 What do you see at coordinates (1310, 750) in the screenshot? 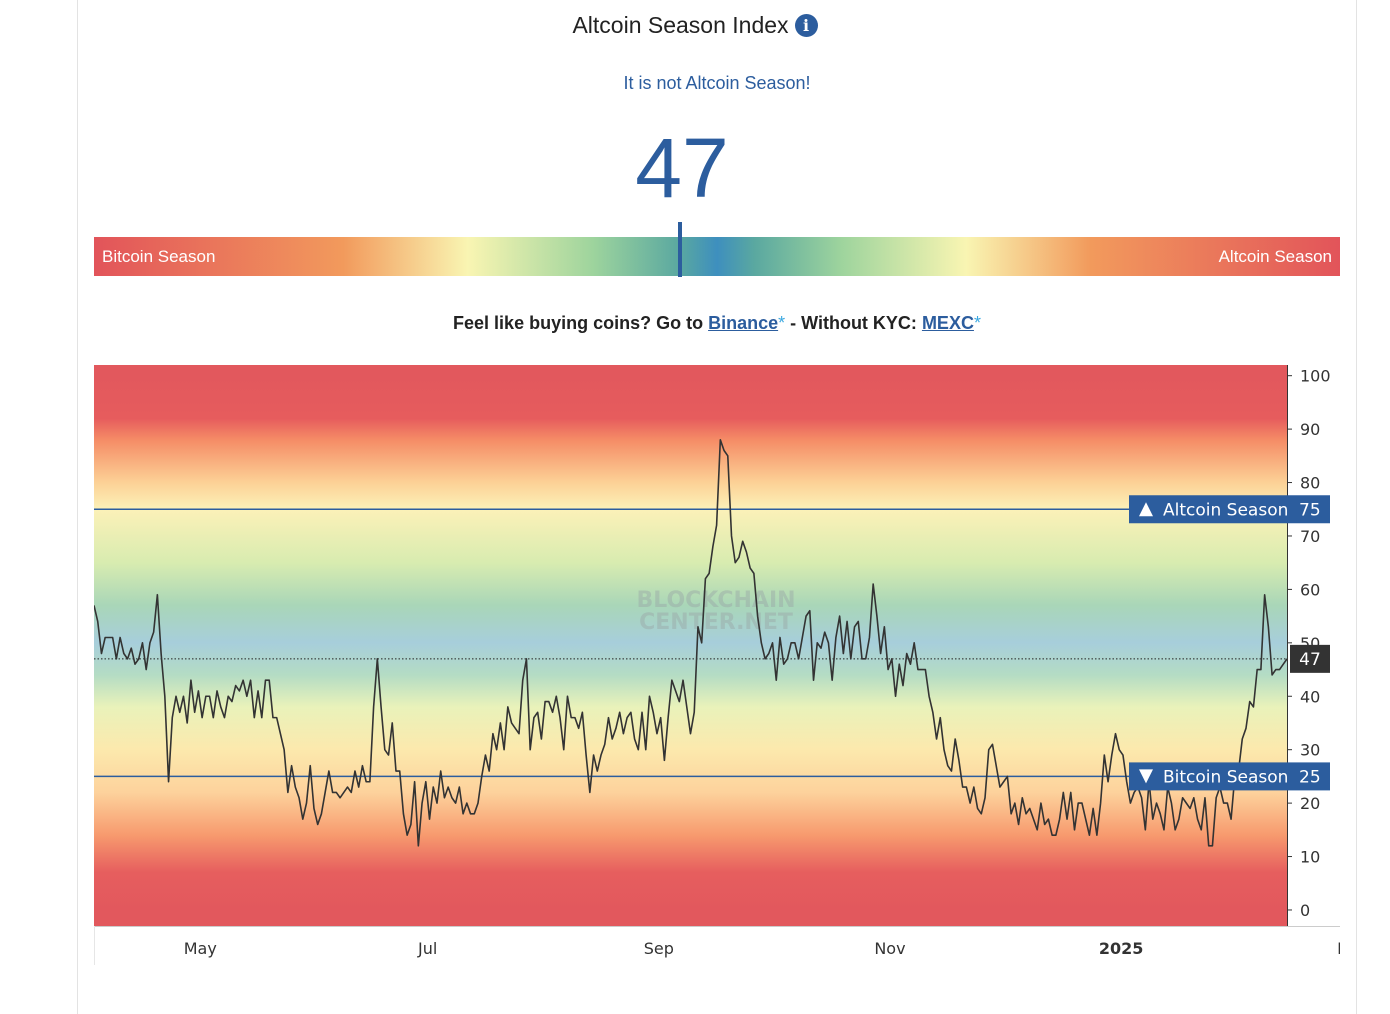
I see `y-tick-label: 30` at bounding box center [1310, 750].